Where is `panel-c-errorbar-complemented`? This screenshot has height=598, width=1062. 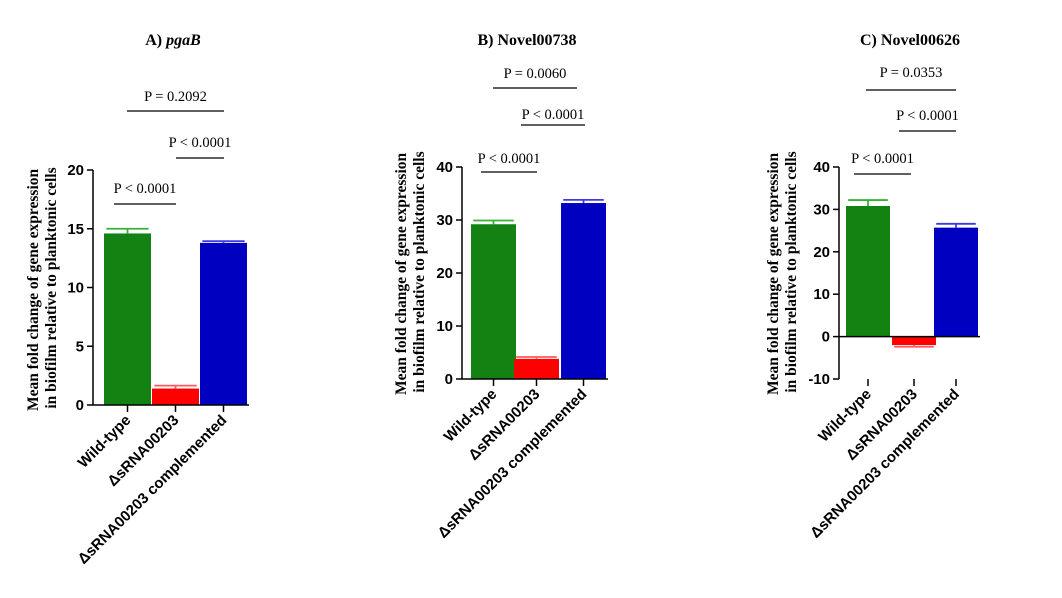
panel-c-errorbar-complemented is located at coordinates (956, 225).